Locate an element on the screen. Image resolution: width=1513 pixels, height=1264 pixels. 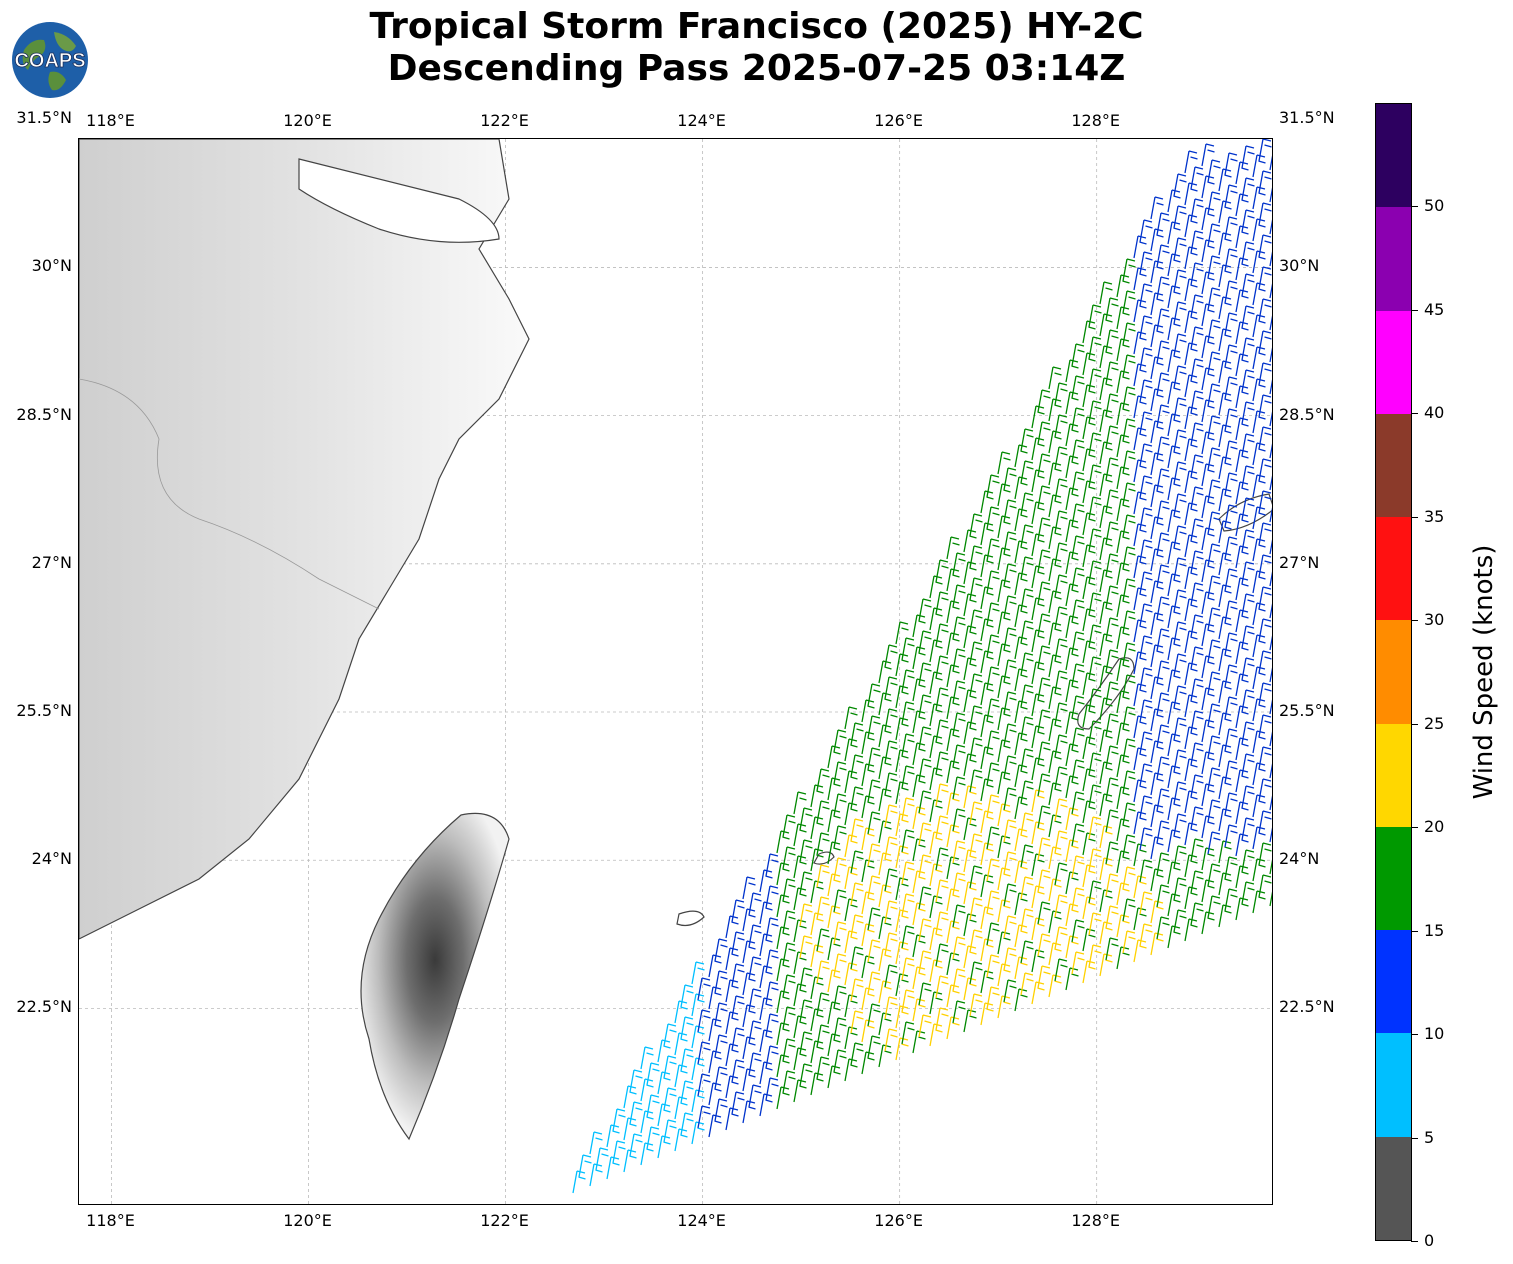
colorbar-tick-label: 30 is located at coordinates (1434, 620).